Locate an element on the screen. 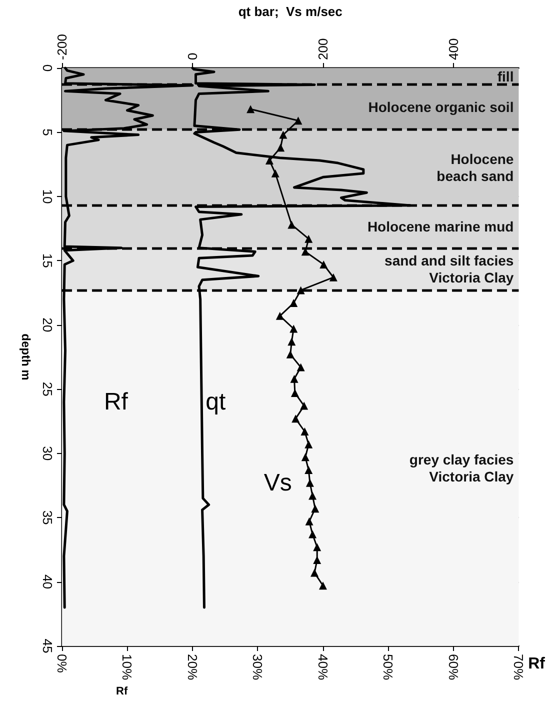 The image size is (548, 702). x2-tick-label: -200 is located at coordinates (62, 47).